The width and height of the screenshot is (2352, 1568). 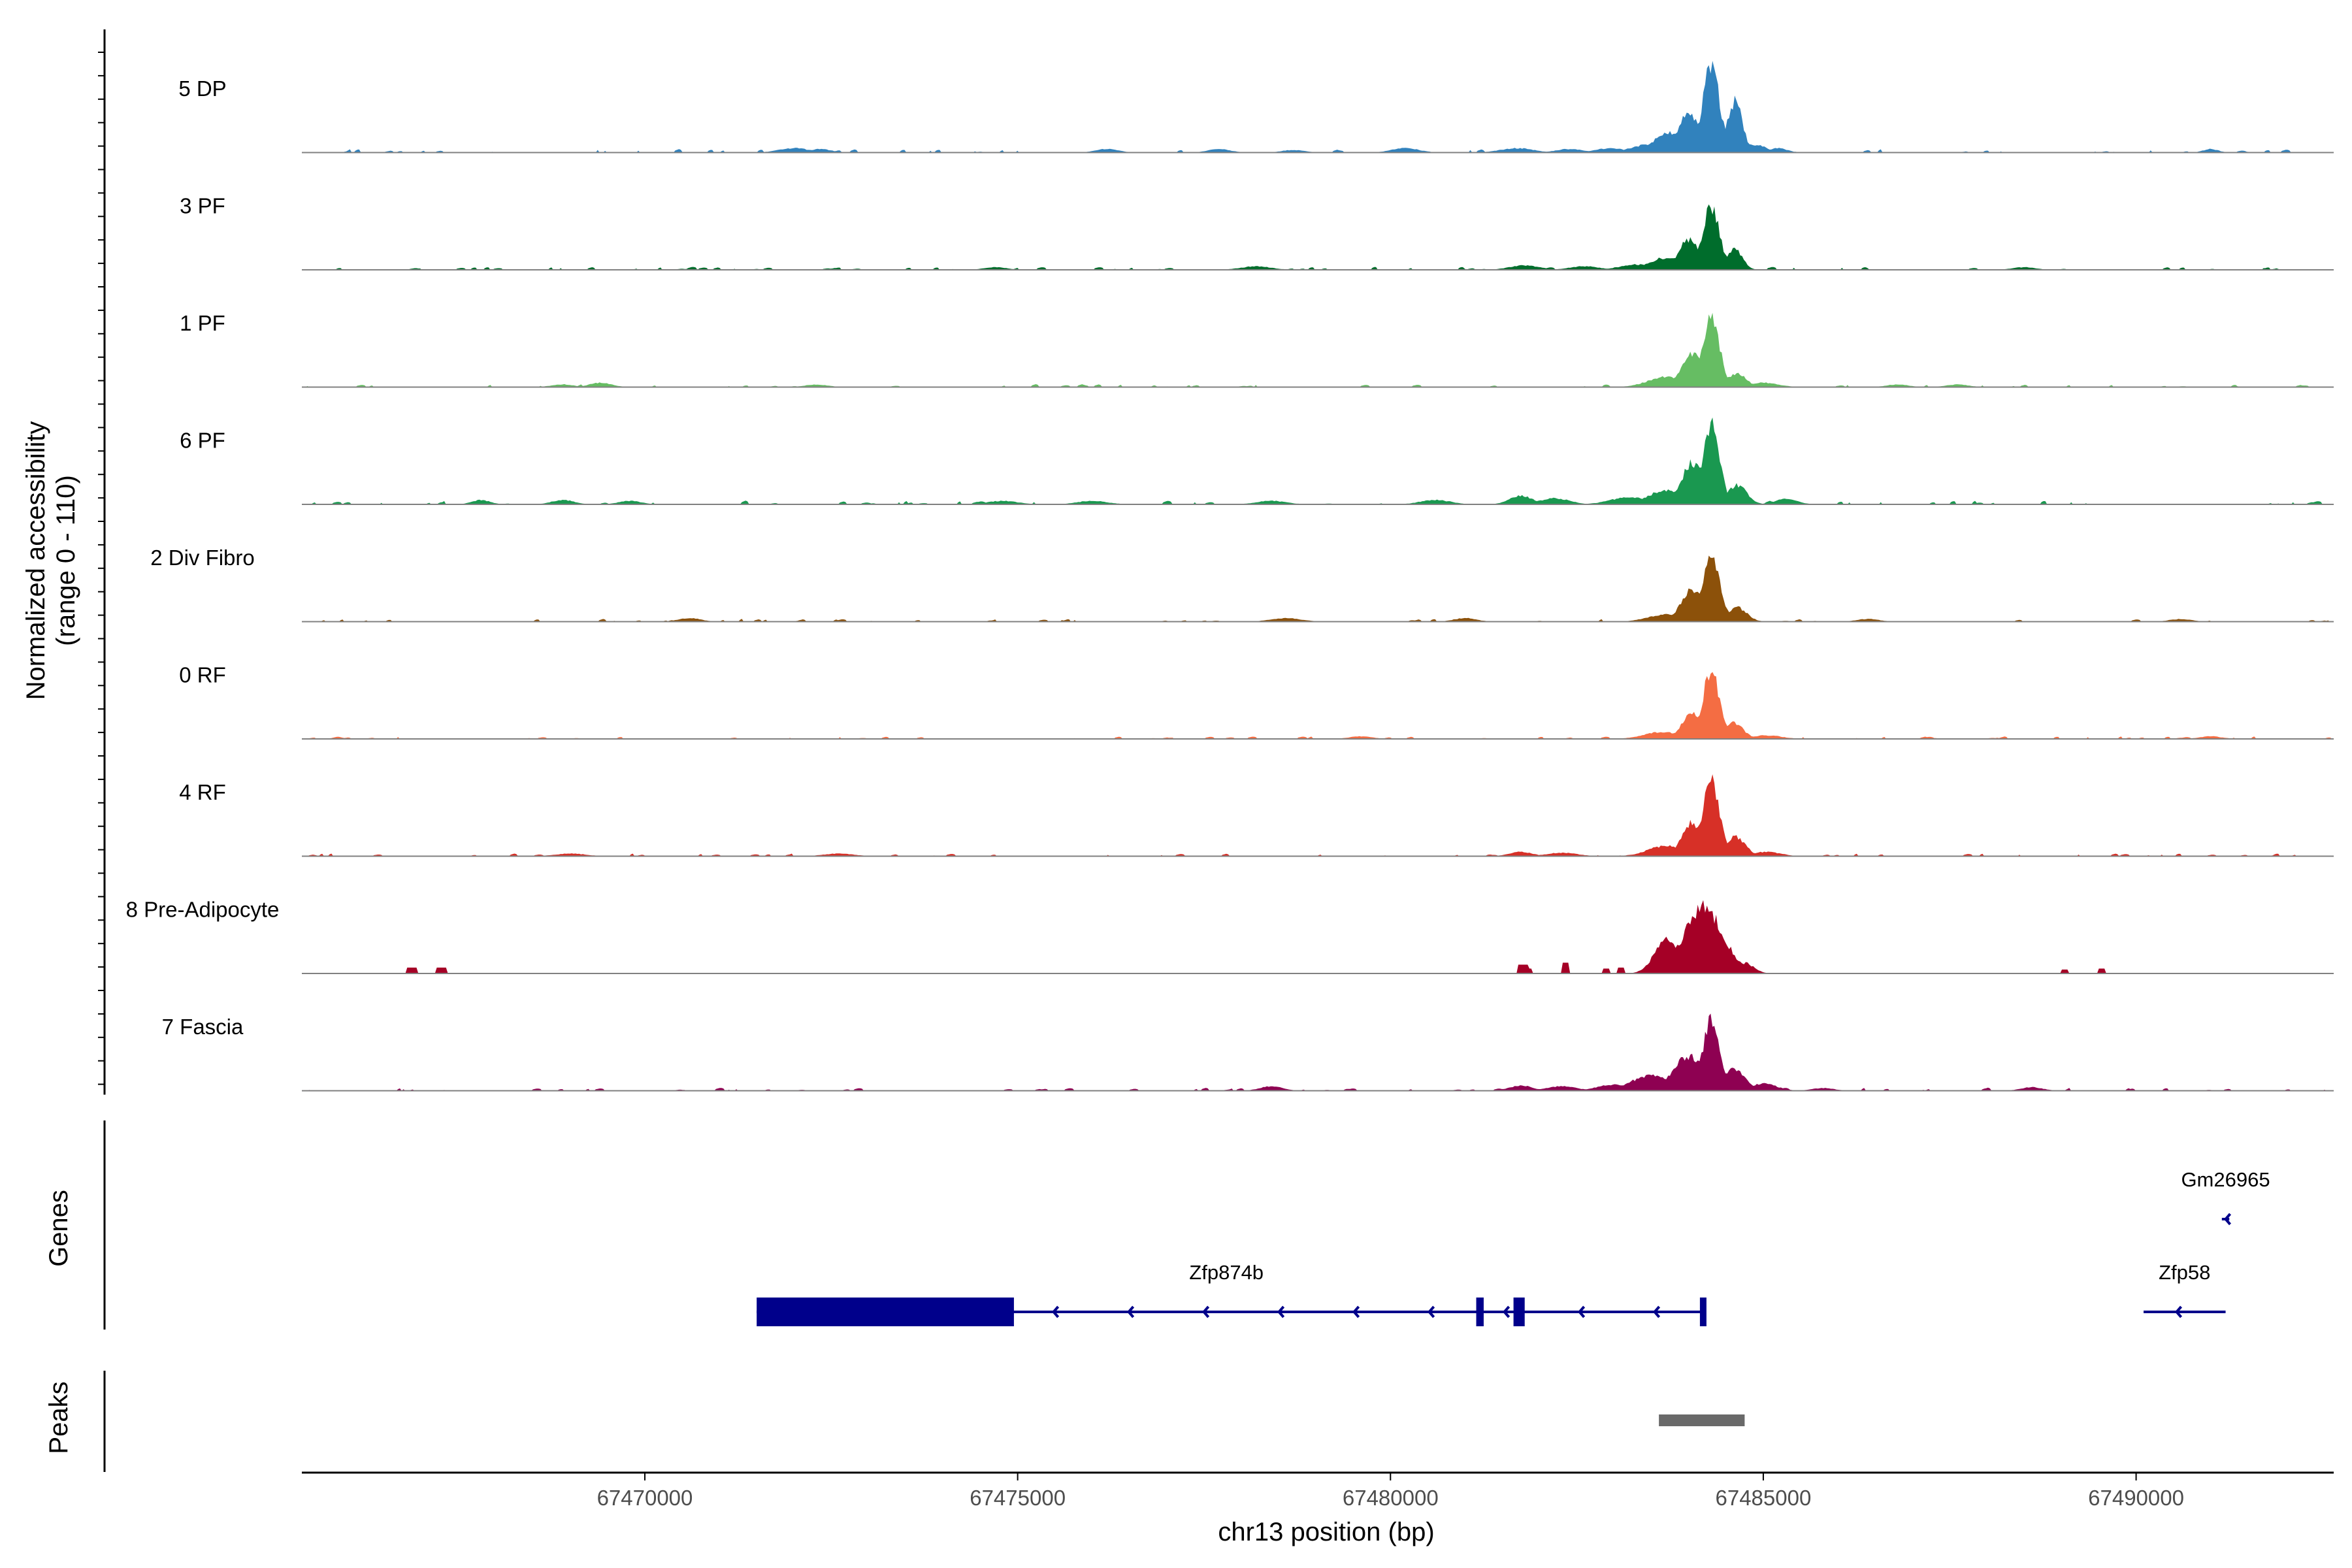 What do you see at coordinates (2184, 1272) in the screenshot?
I see `gene-label: Zfp58` at bounding box center [2184, 1272].